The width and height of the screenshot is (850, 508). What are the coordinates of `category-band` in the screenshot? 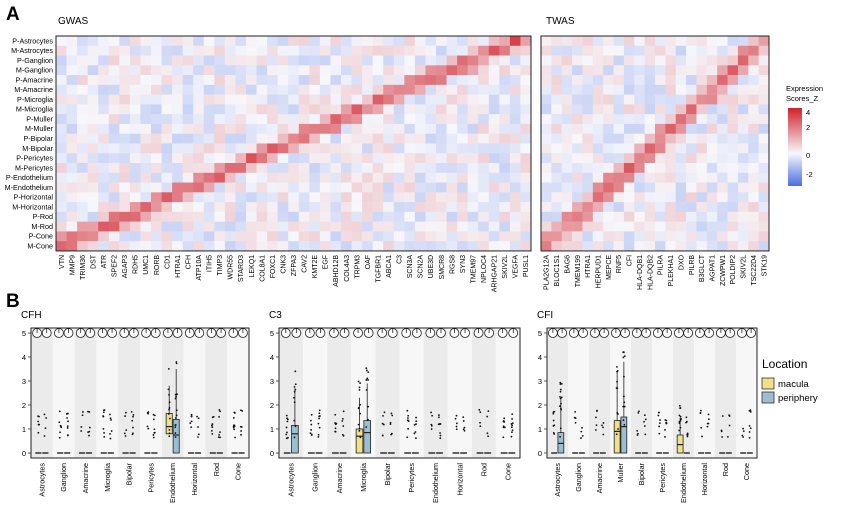 It's located at (704, 393).